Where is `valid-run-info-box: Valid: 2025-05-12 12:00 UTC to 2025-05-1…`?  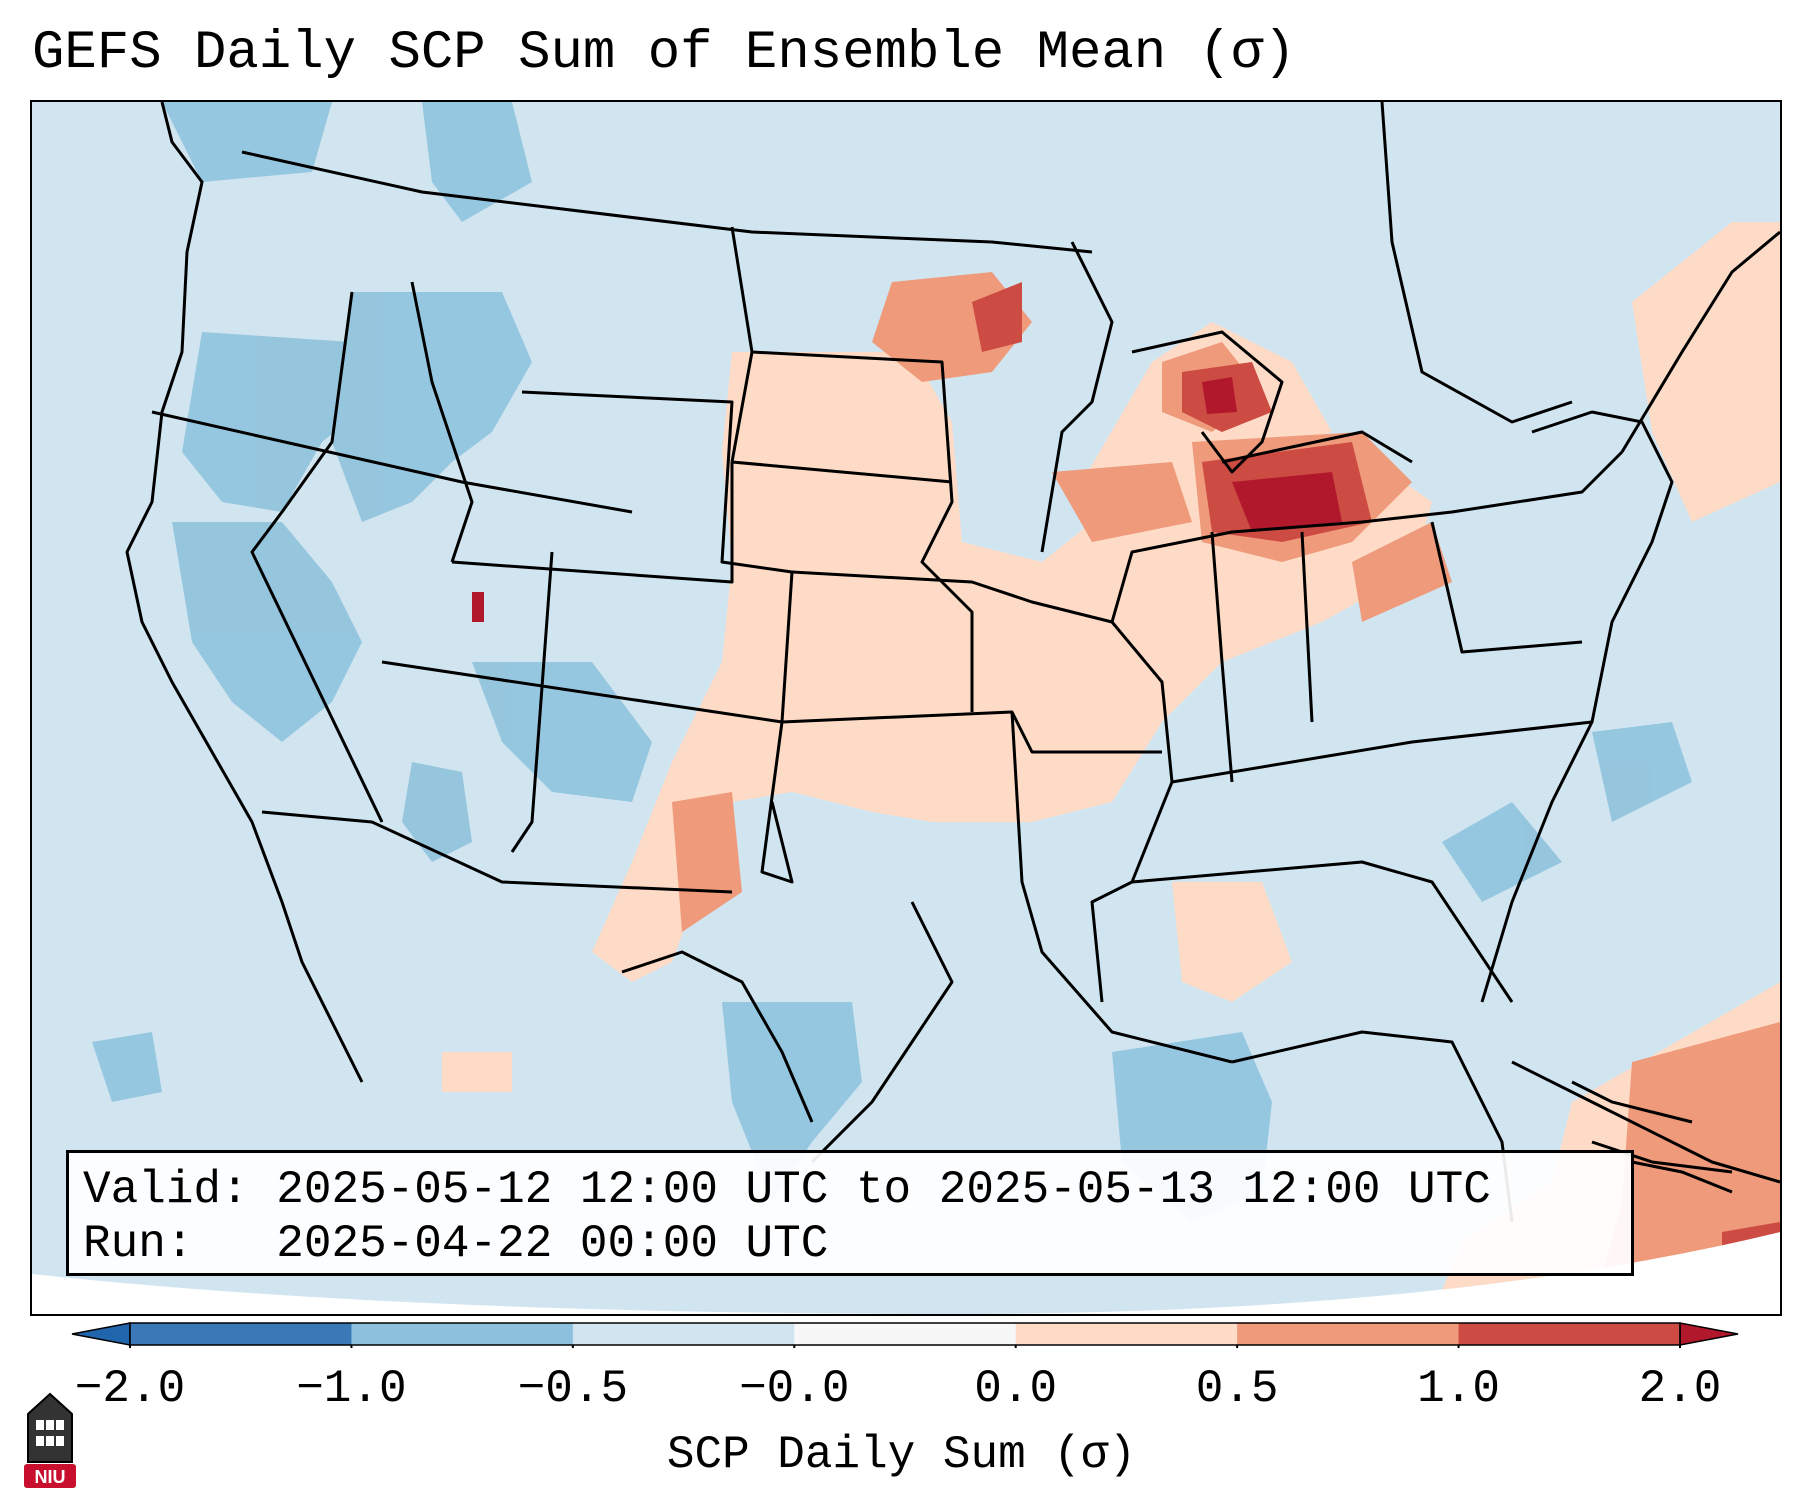
valid-run-info-box: Valid: 2025-05-12 12:00 UTC to 2025-05-1… is located at coordinates (850, 1213).